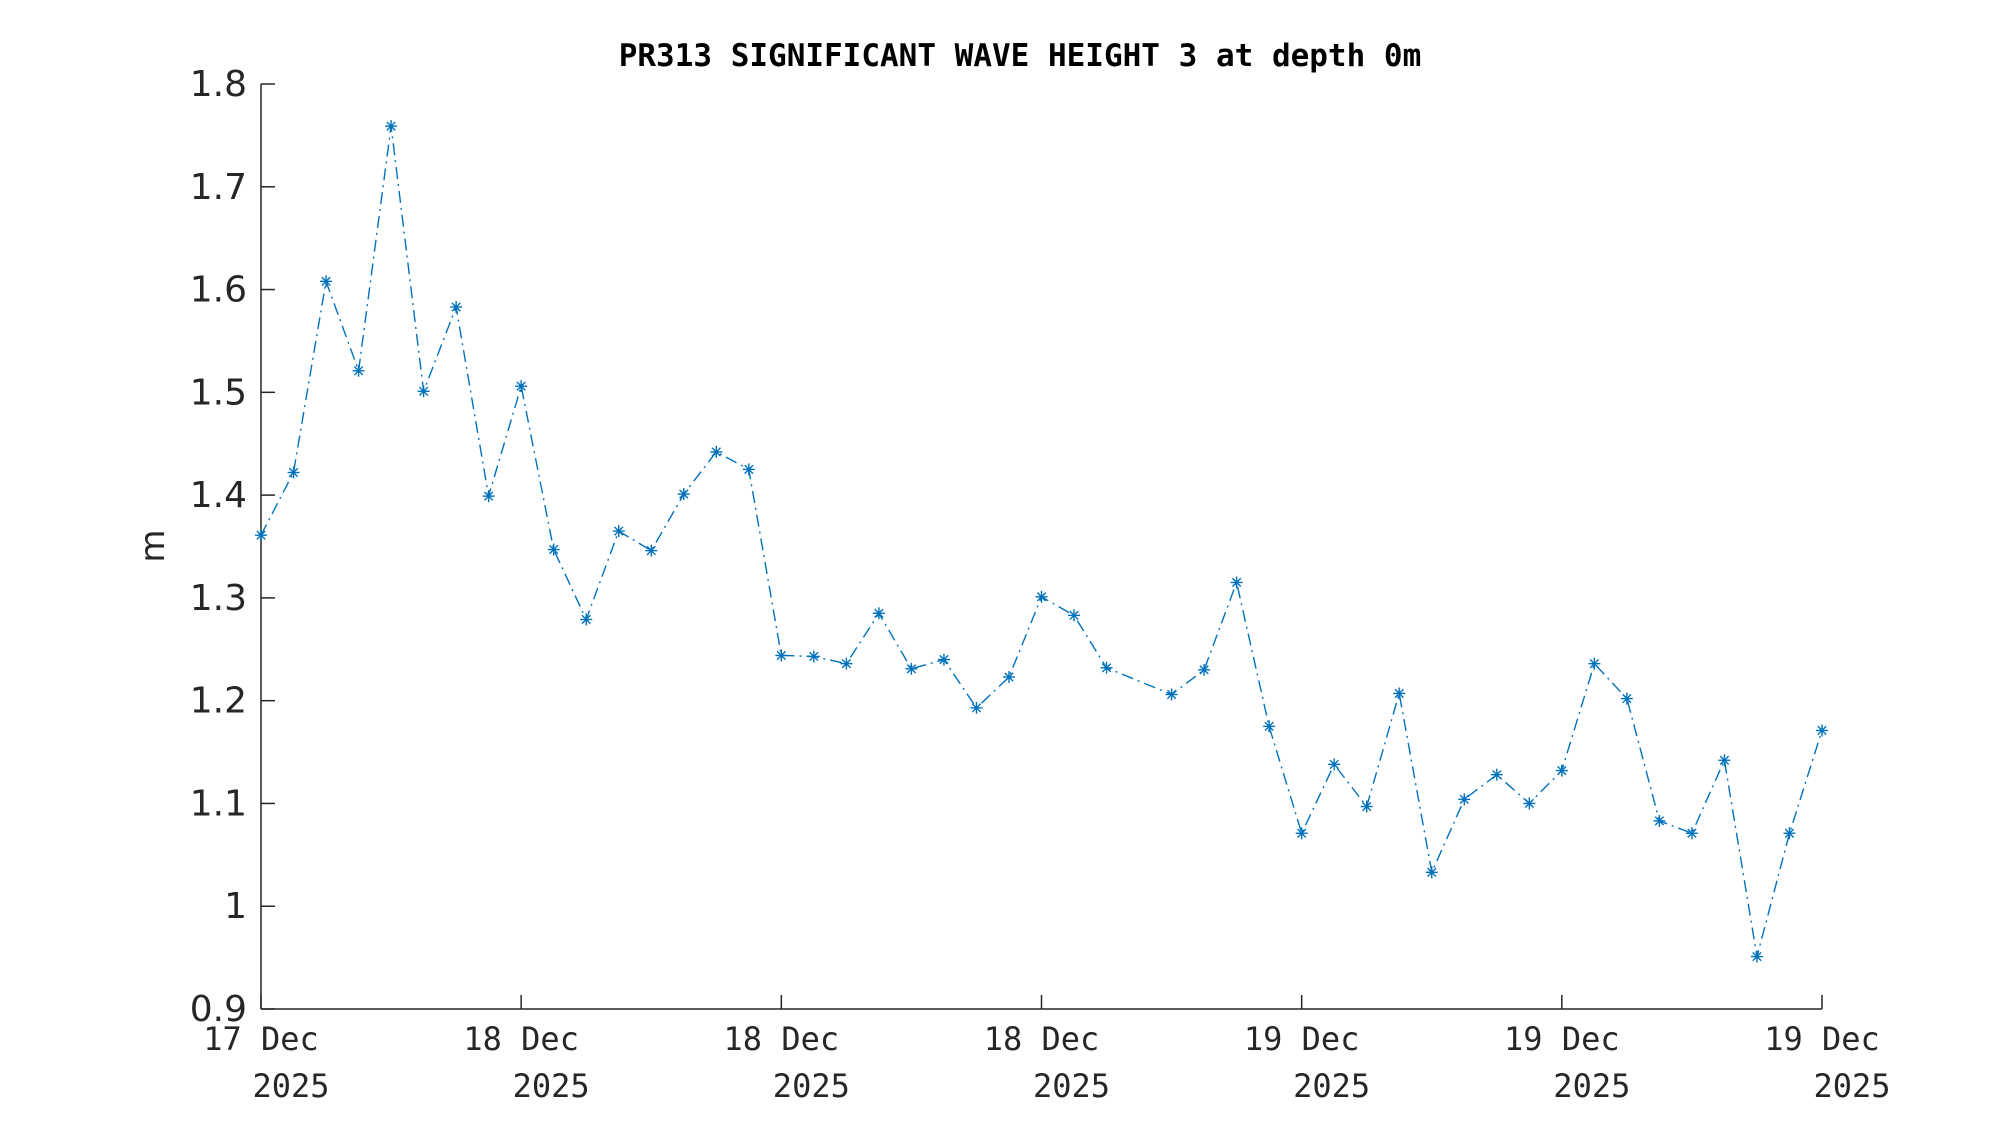  What do you see at coordinates (218, 495) in the screenshot?
I see `y-tick-label: 1.4` at bounding box center [218, 495].